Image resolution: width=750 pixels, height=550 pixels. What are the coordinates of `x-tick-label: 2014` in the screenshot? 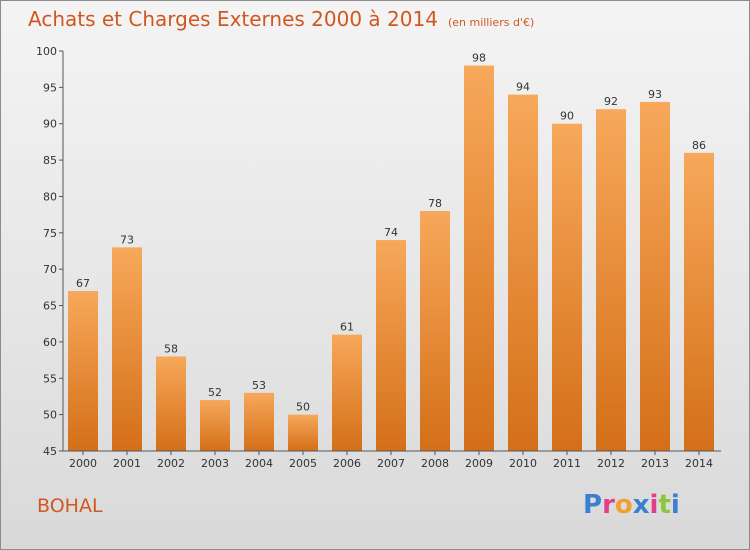 It's located at (699, 463).